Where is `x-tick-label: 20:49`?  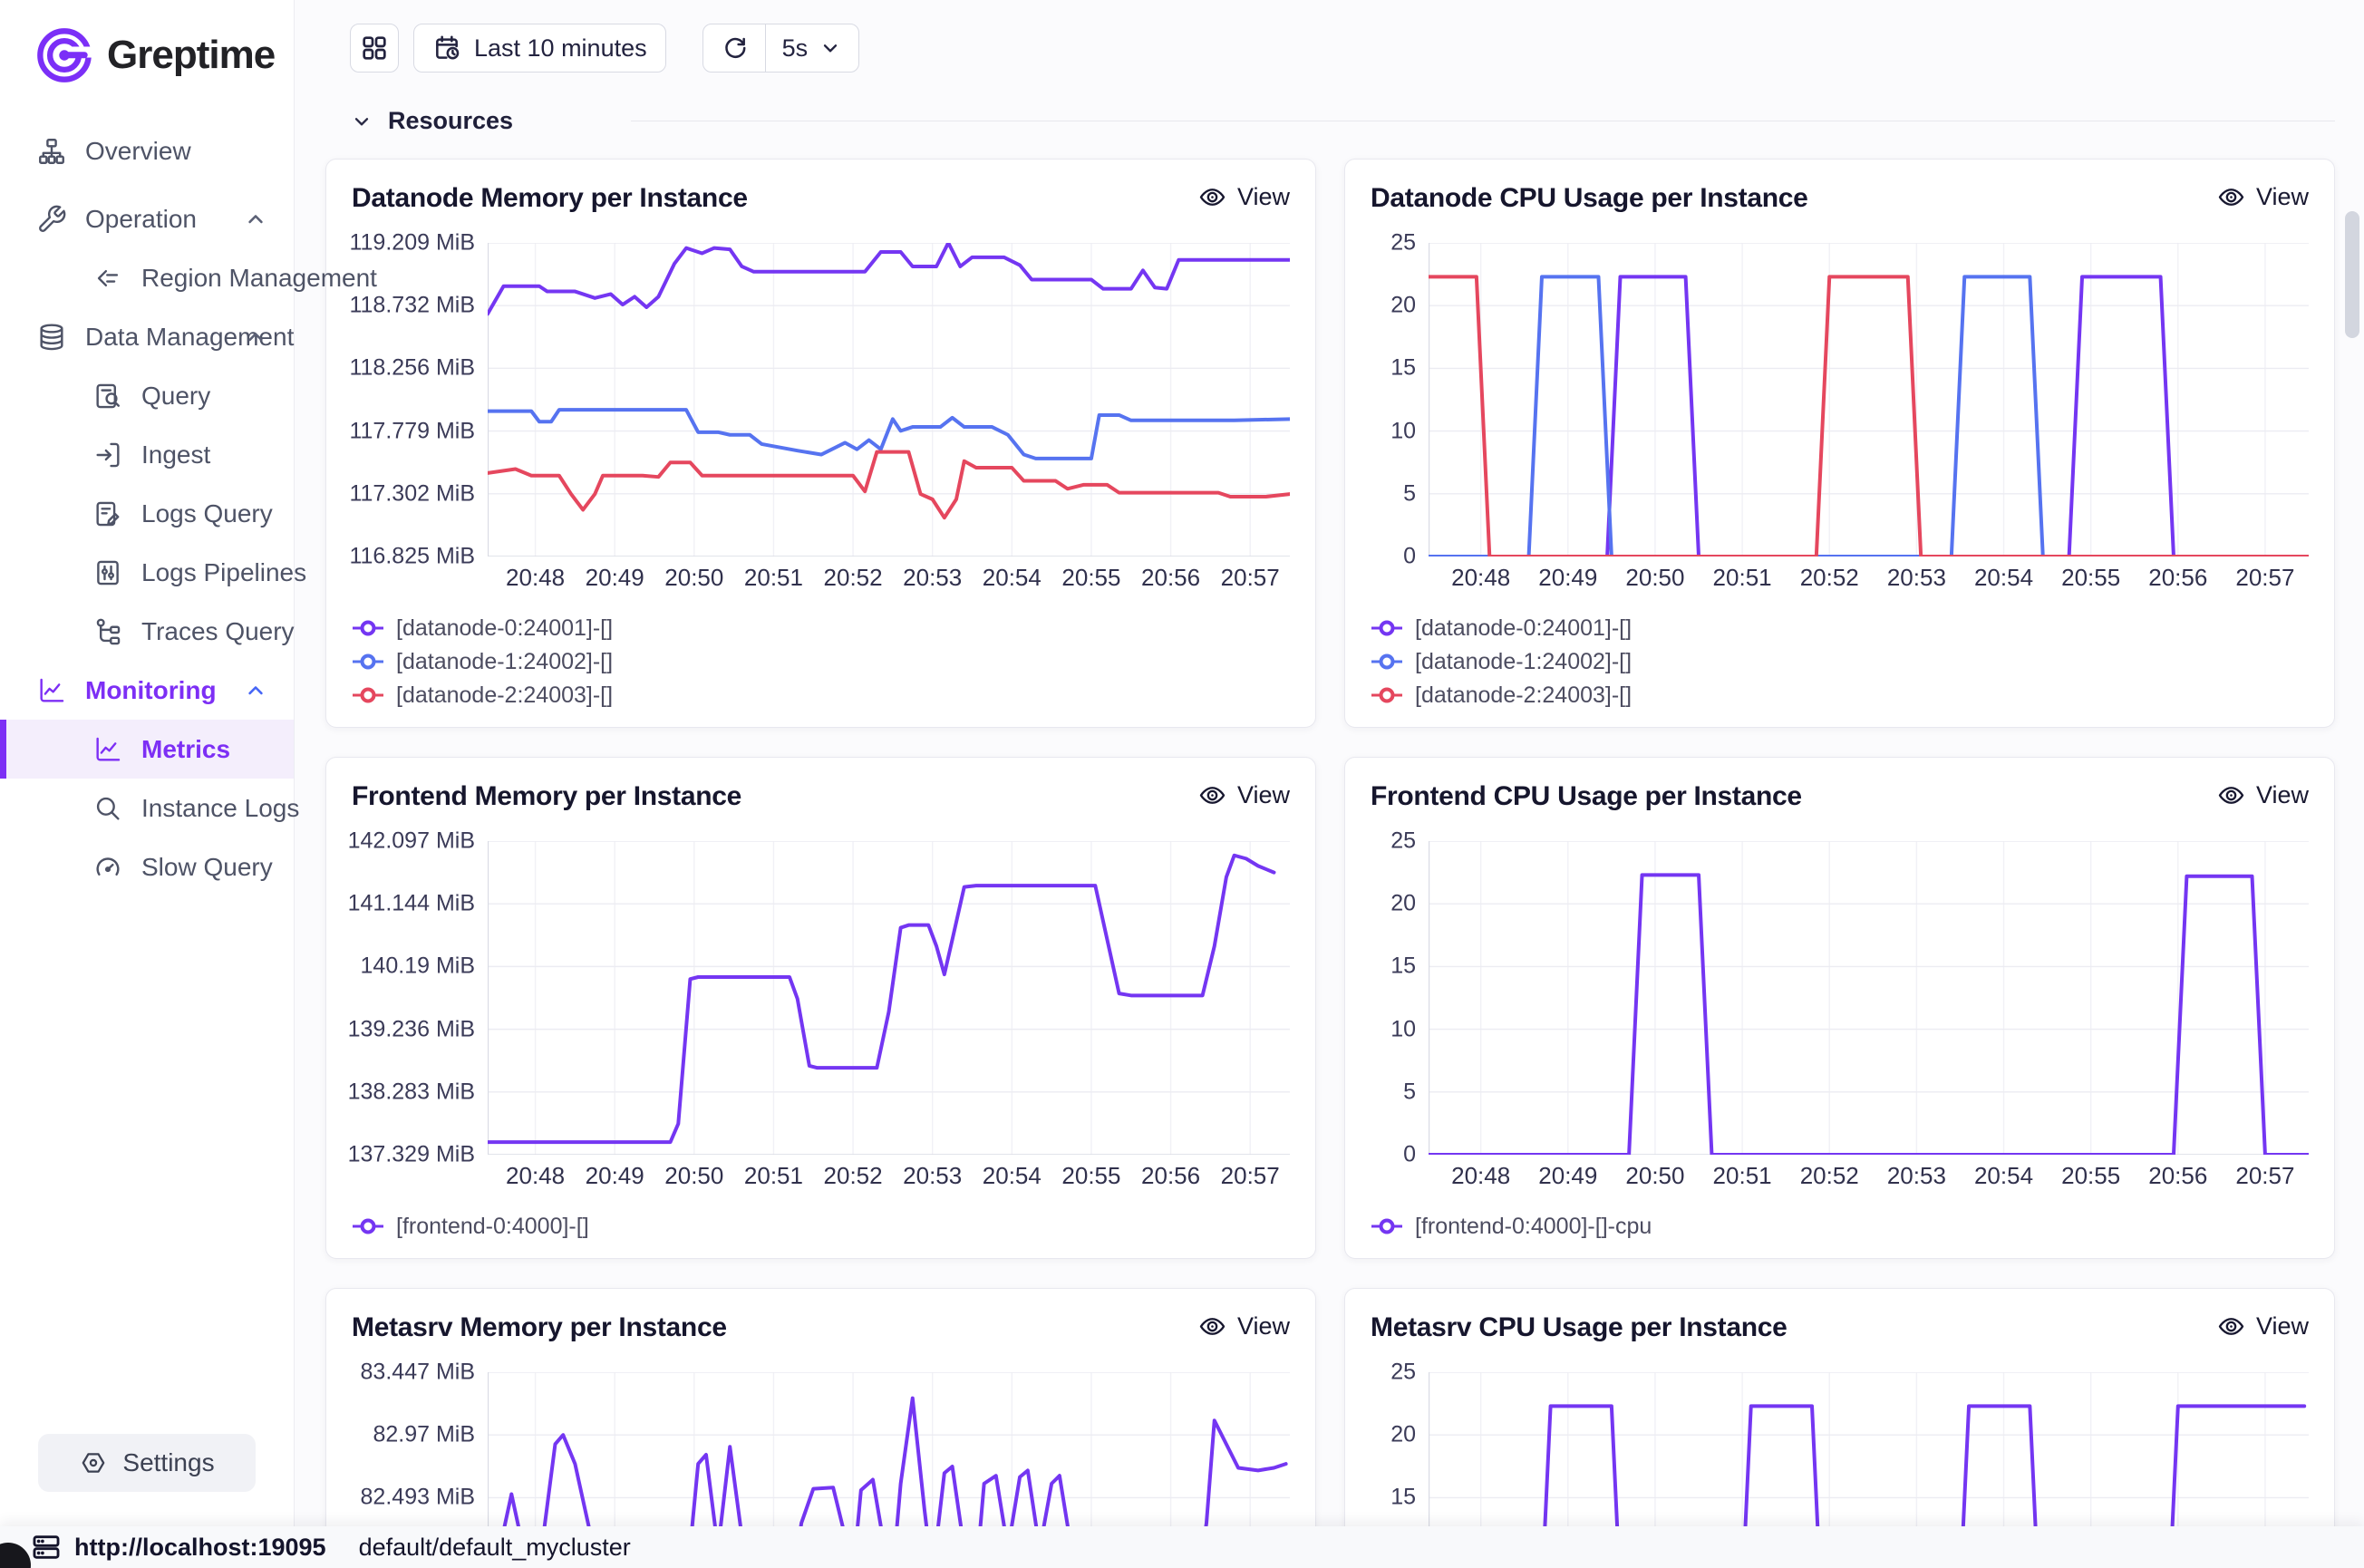
x-tick-label: 20:49 is located at coordinates (1568, 577).